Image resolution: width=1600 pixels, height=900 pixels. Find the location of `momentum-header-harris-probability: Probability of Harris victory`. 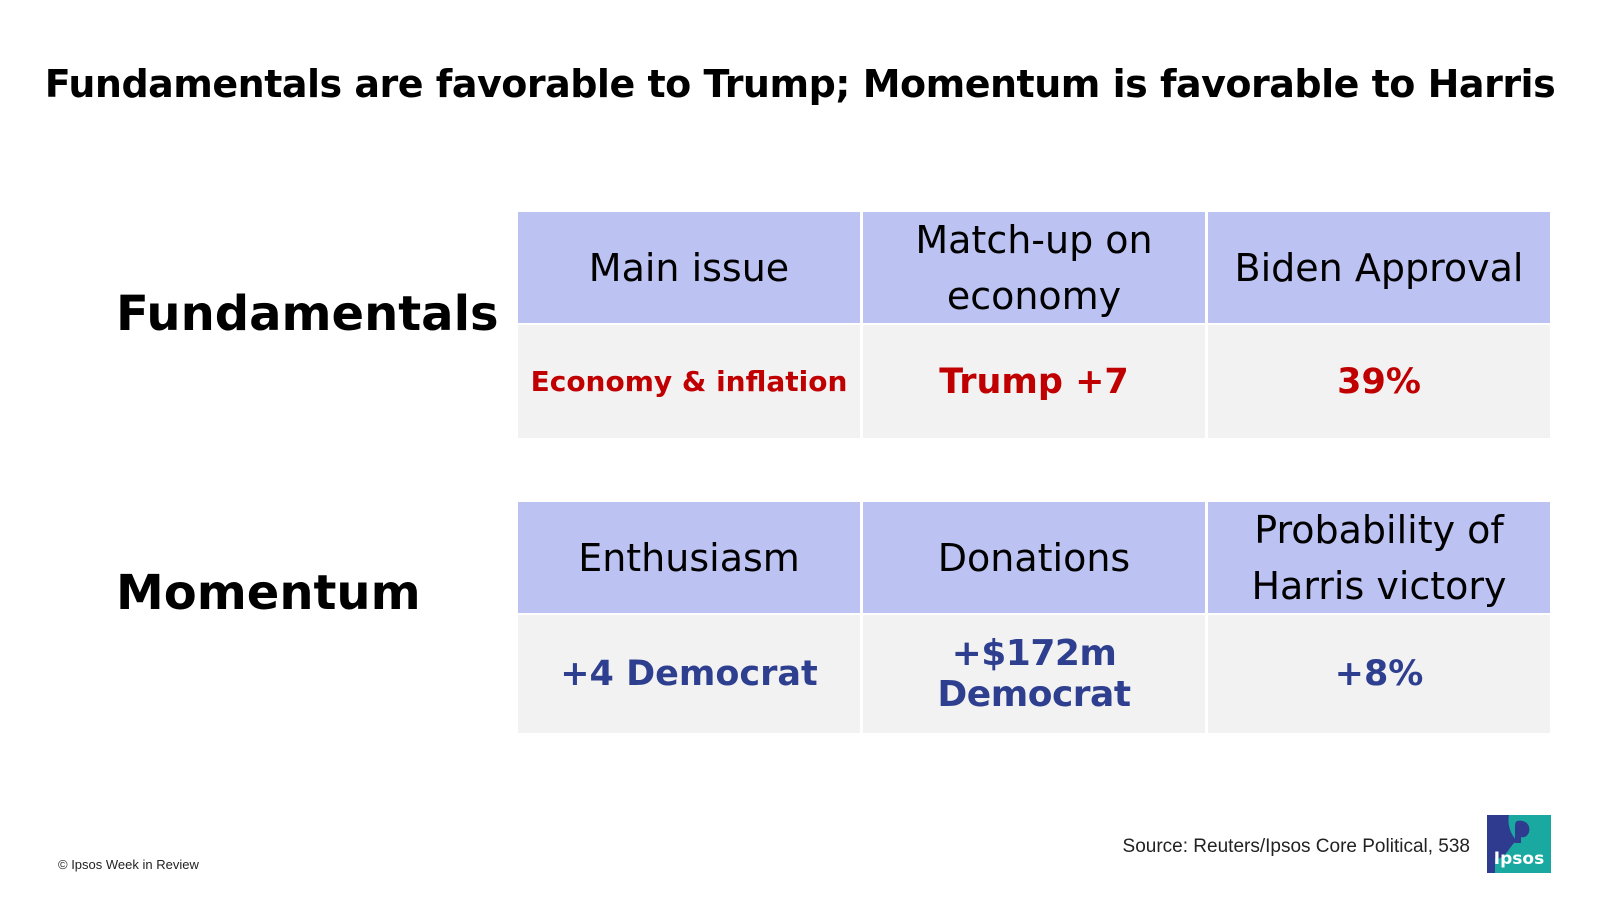

momentum-header-harris-probability: Probability of Harris victory is located at coordinates (1379, 557).